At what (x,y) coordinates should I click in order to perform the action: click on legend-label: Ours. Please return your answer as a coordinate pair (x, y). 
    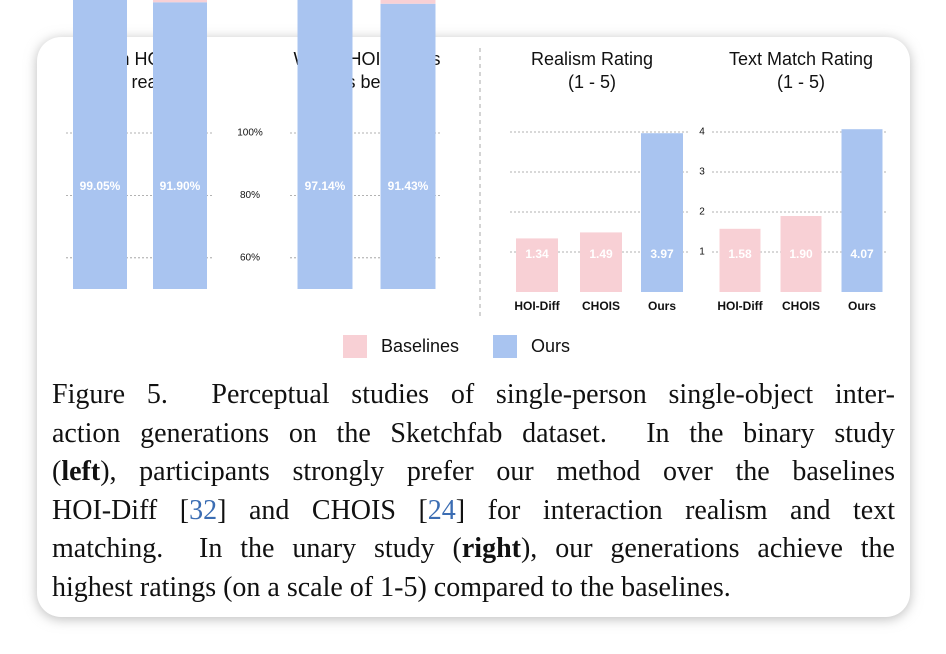
    Looking at the image, I should click on (550, 346).